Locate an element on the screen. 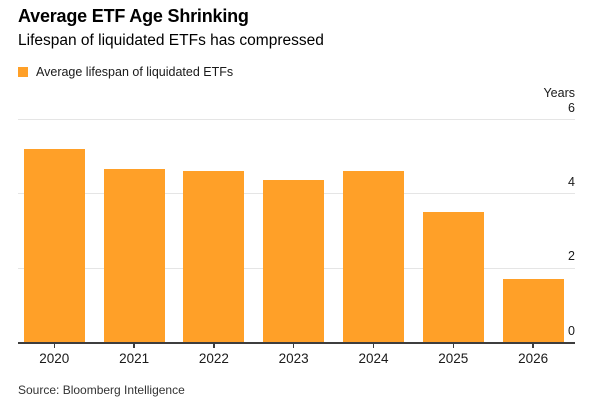 The width and height of the screenshot is (600, 409). bar-2025 is located at coordinates (453, 276).